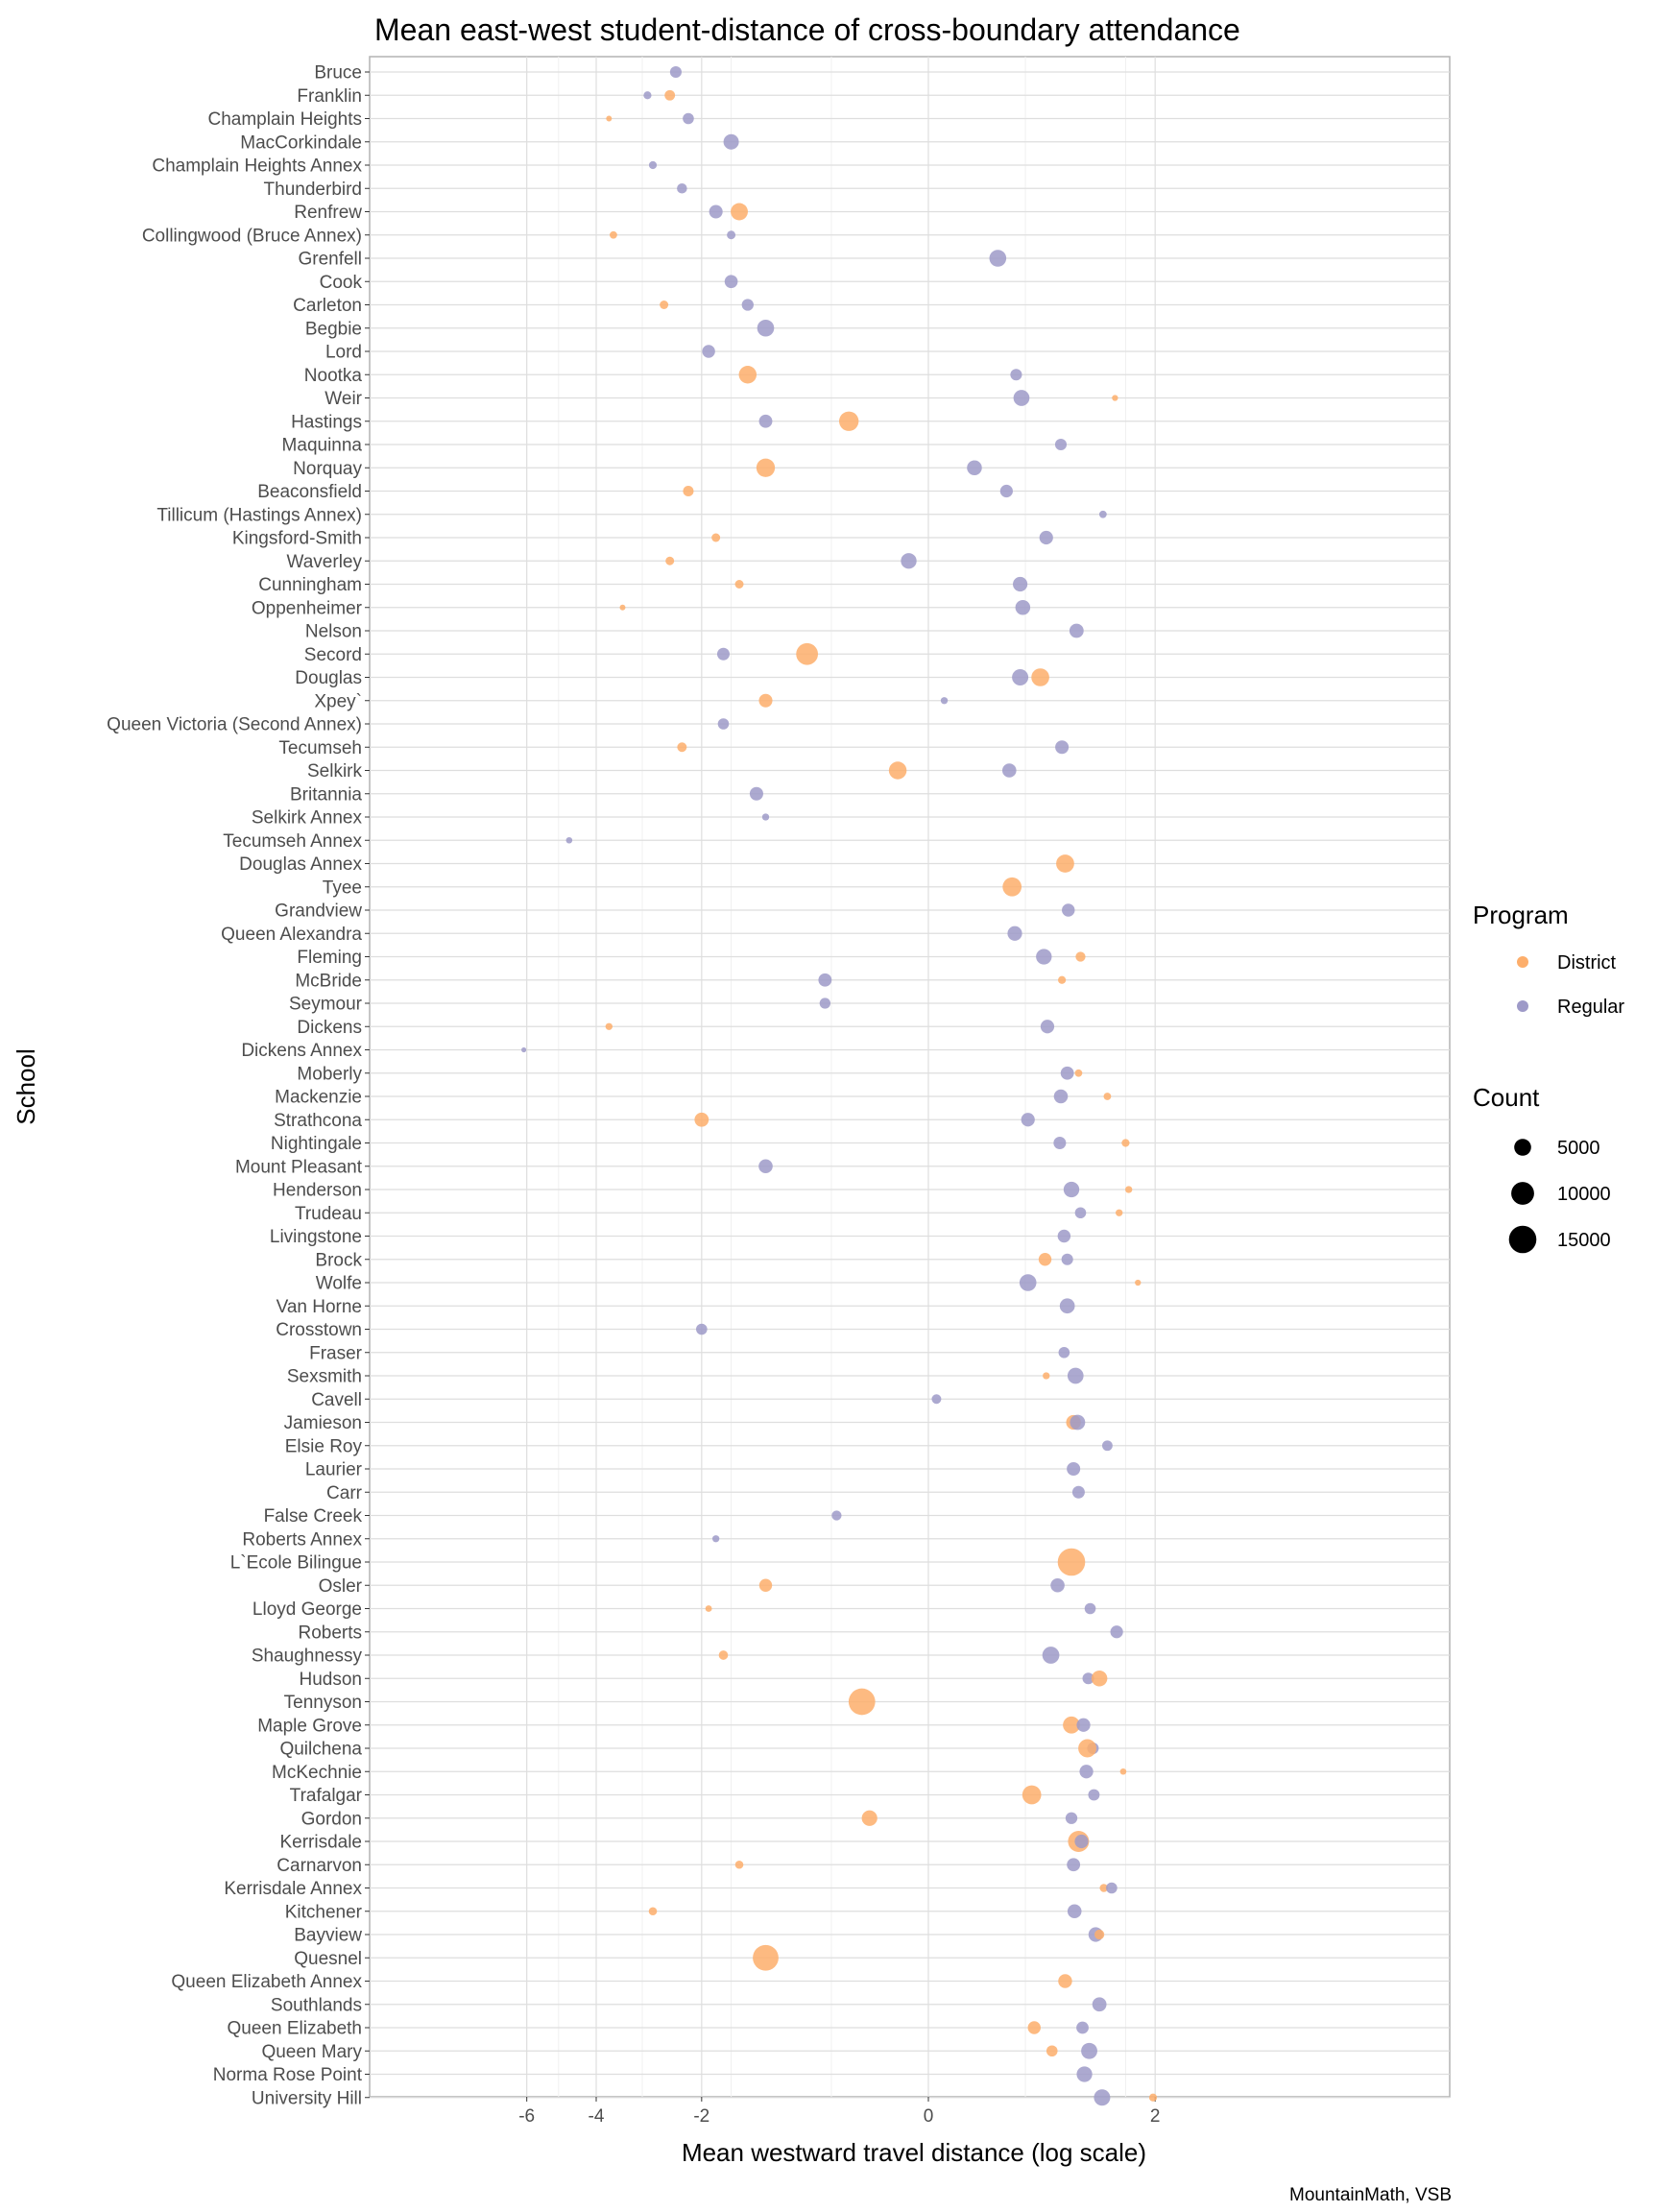 The width and height of the screenshot is (1659, 2212). Describe the element at coordinates (252, 236) in the screenshot. I see `y-tick-label: Collingwood (Bruce Annex)` at that location.